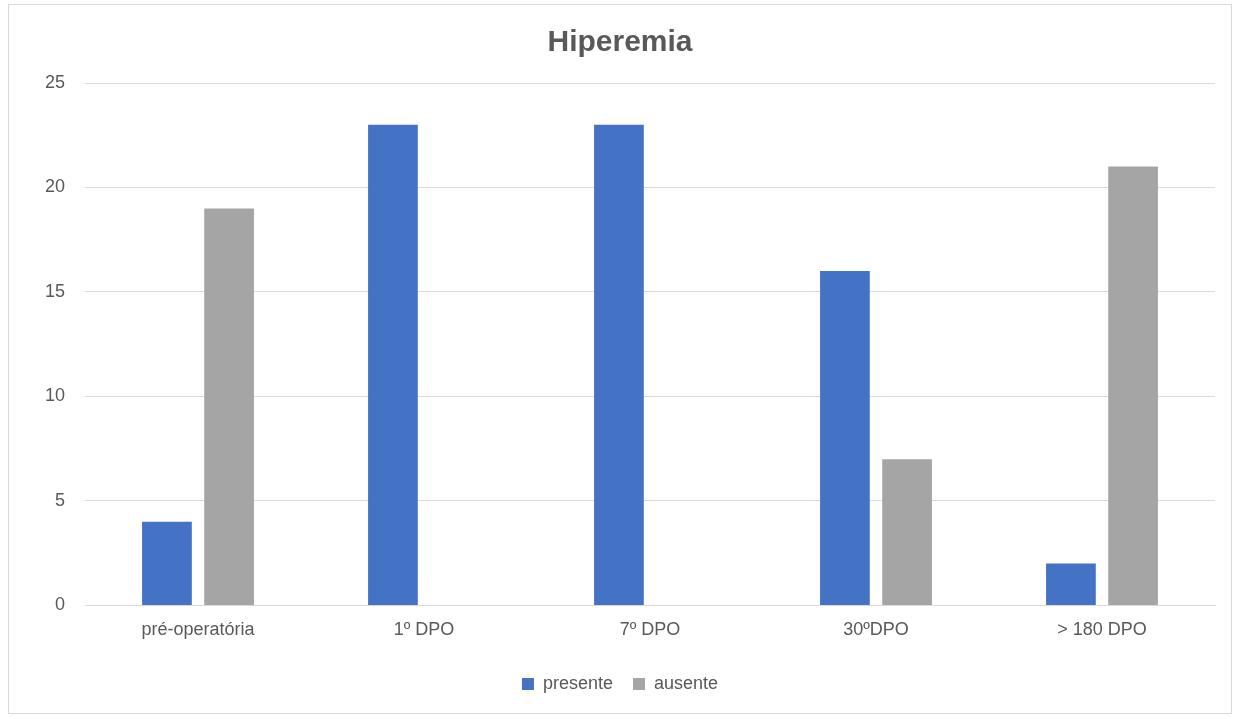  Describe the element at coordinates (60, 604) in the screenshot. I see `y-tick-label: 0` at that location.